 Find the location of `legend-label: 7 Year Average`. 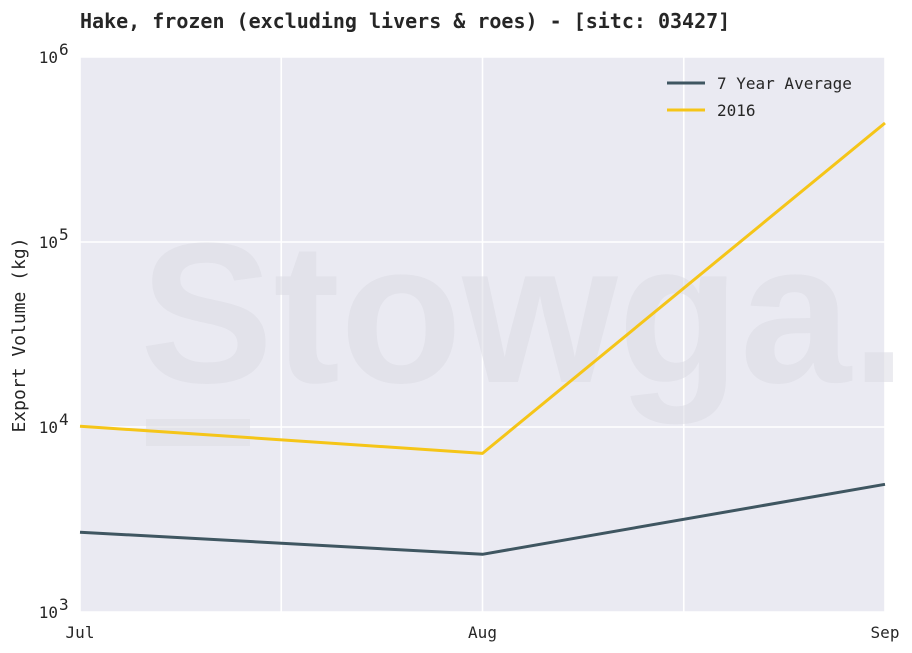

legend-label: 7 Year Average is located at coordinates (784, 83).